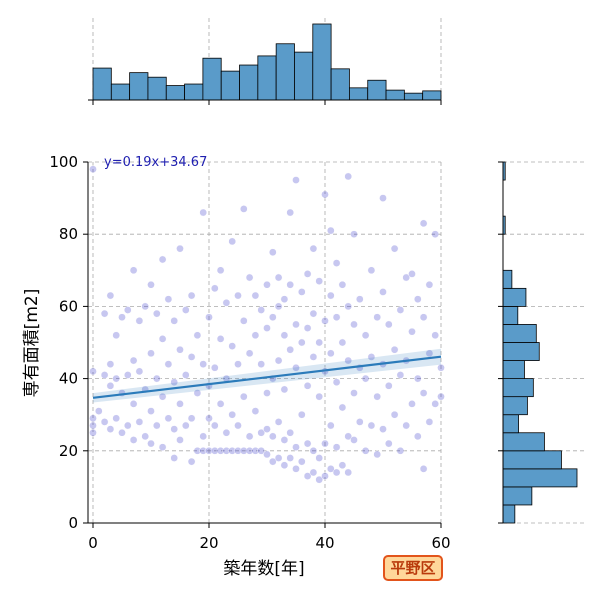 The width and height of the screenshot is (600, 604). What do you see at coordinates (155, 162) in the screenshot?
I see `regression-equation-label: y=0.19x+34.67` at bounding box center [155, 162].